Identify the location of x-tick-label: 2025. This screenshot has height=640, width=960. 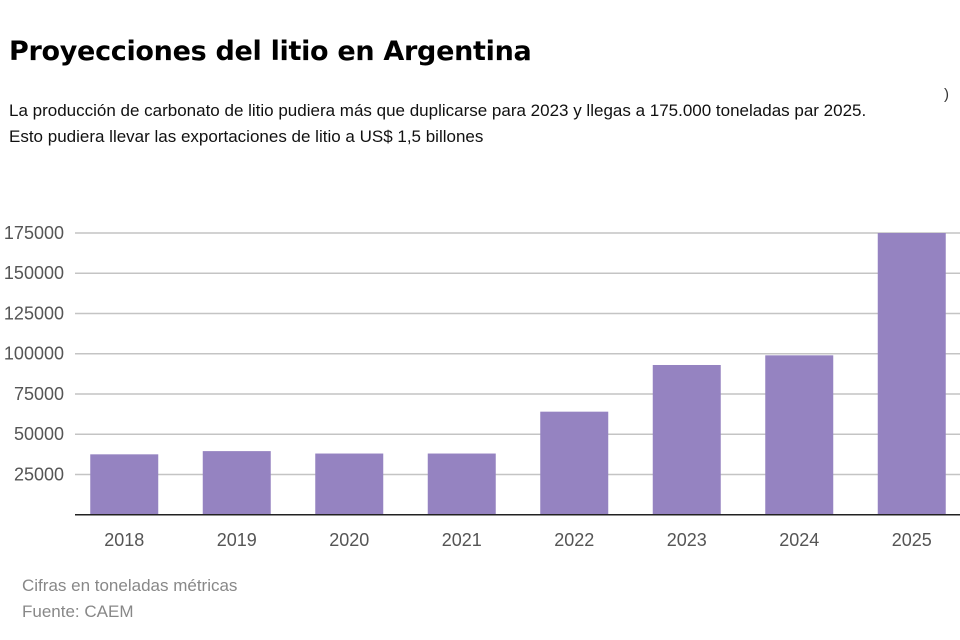
(912, 540).